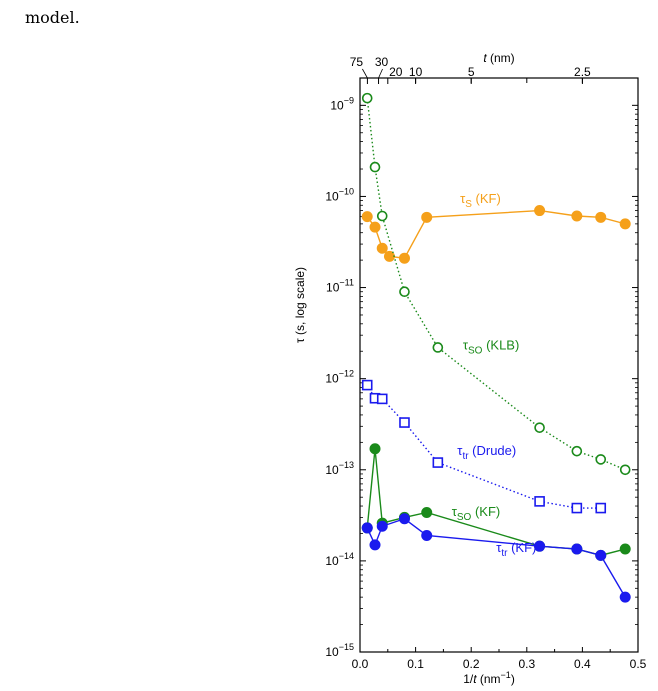 The height and width of the screenshot is (691, 658). What do you see at coordinates (339, 377) in the screenshot?
I see `y-tick-label: 10−12` at bounding box center [339, 377].